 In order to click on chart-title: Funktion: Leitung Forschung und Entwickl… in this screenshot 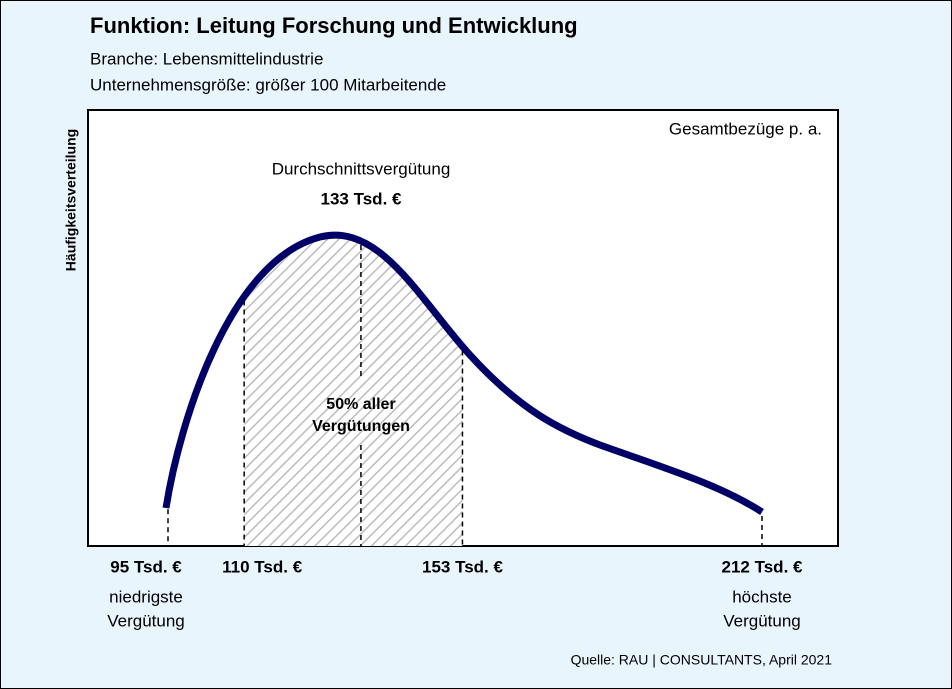, I will do `click(334, 25)`.